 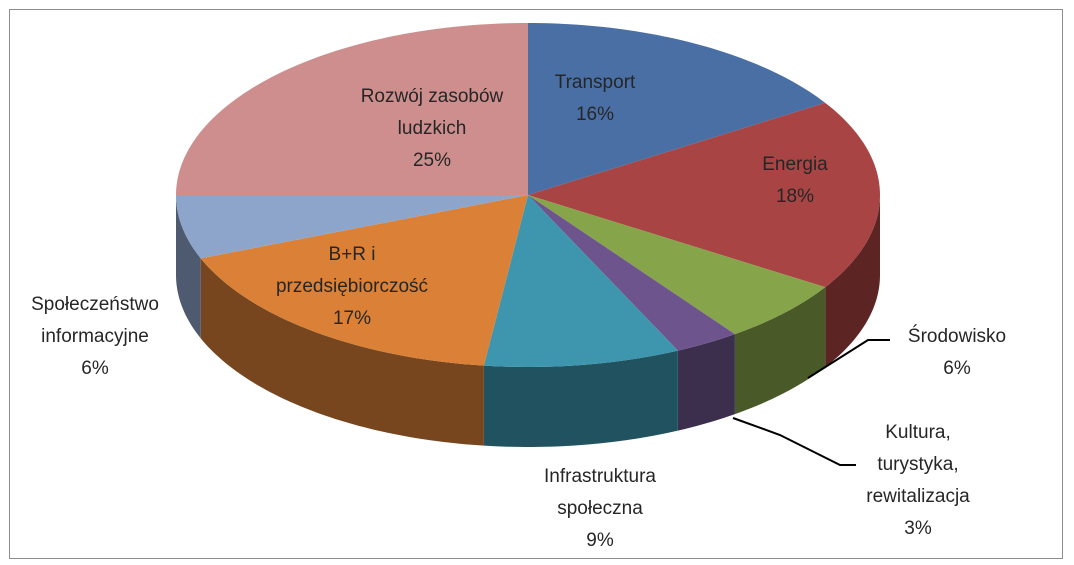 What do you see at coordinates (595, 114) in the screenshot?
I see `value-label: 16%` at bounding box center [595, 114].